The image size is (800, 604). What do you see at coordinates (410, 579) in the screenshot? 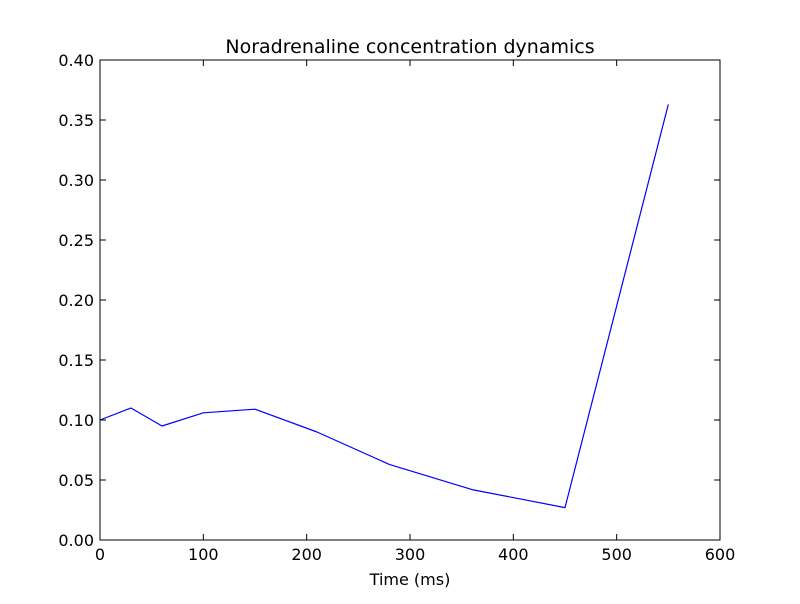
I see `x-axis-title: Time (ms)` at bounding box center [410, 579].